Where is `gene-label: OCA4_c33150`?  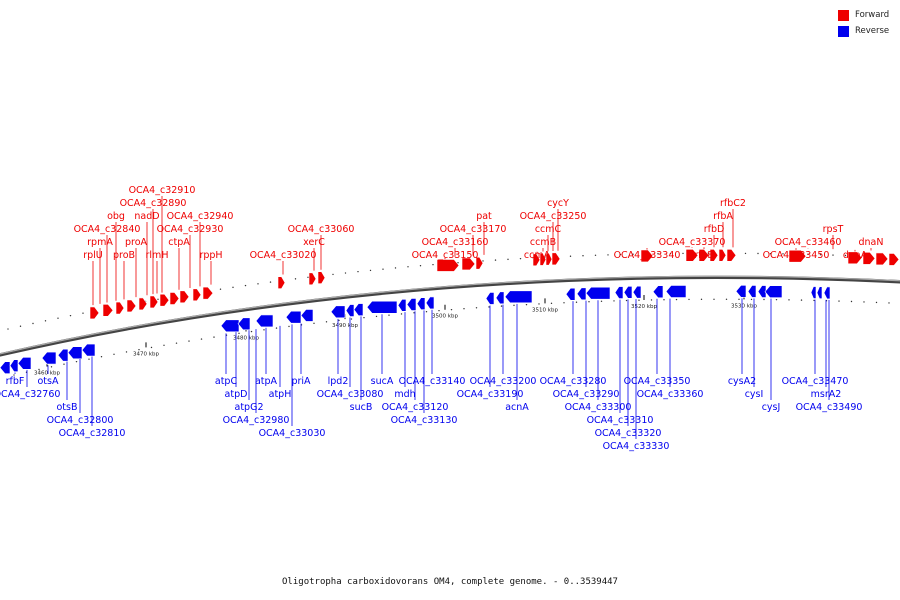
gene-label: OCA4_c33150 is located at coordinates (445, 255).